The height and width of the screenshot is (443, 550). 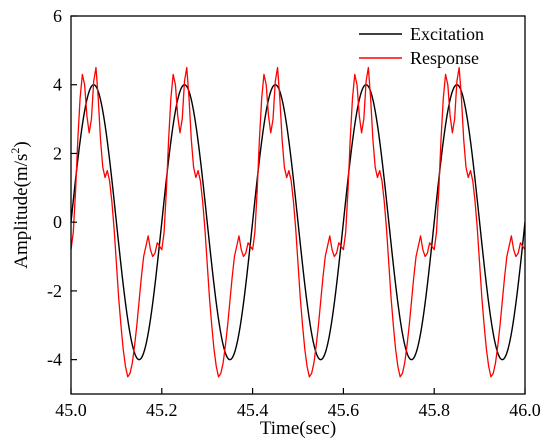 I want to click on x-tick-label: 46.0, so click(x=525, y=410).